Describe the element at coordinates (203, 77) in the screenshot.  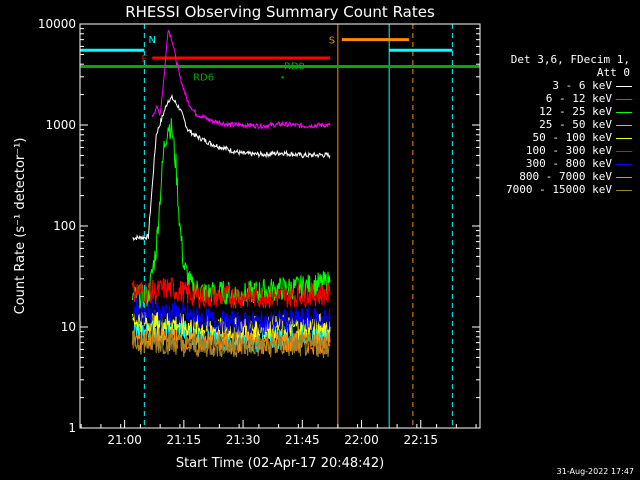
I see `annotation-rd6: RD6` at that location.